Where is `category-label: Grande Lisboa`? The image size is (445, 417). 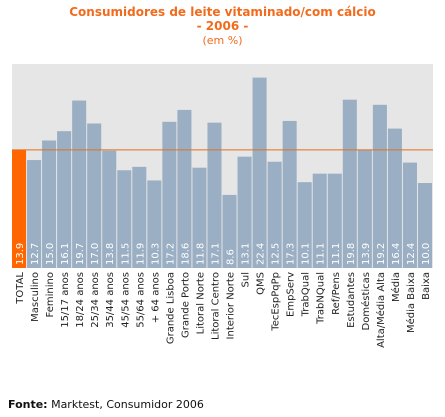 category-label: Grande Lisboa is located at coordinates (170, 308).